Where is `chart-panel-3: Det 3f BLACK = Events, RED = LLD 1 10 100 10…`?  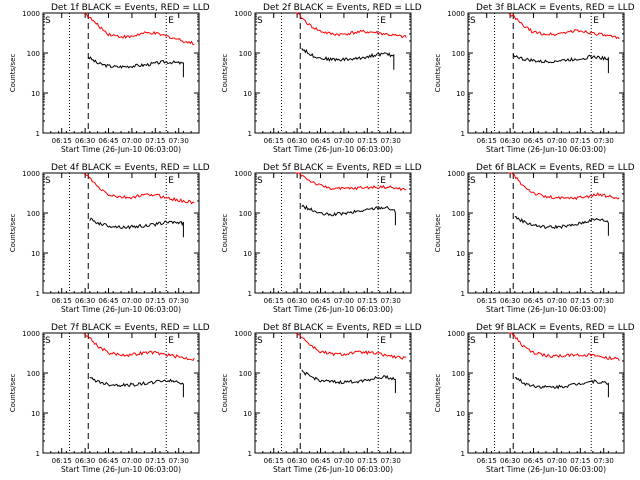 chart-panel-3: Det 3f BLACK = Events, RED = LLD 1 10 100 10… is located at coordinates (534, 78).